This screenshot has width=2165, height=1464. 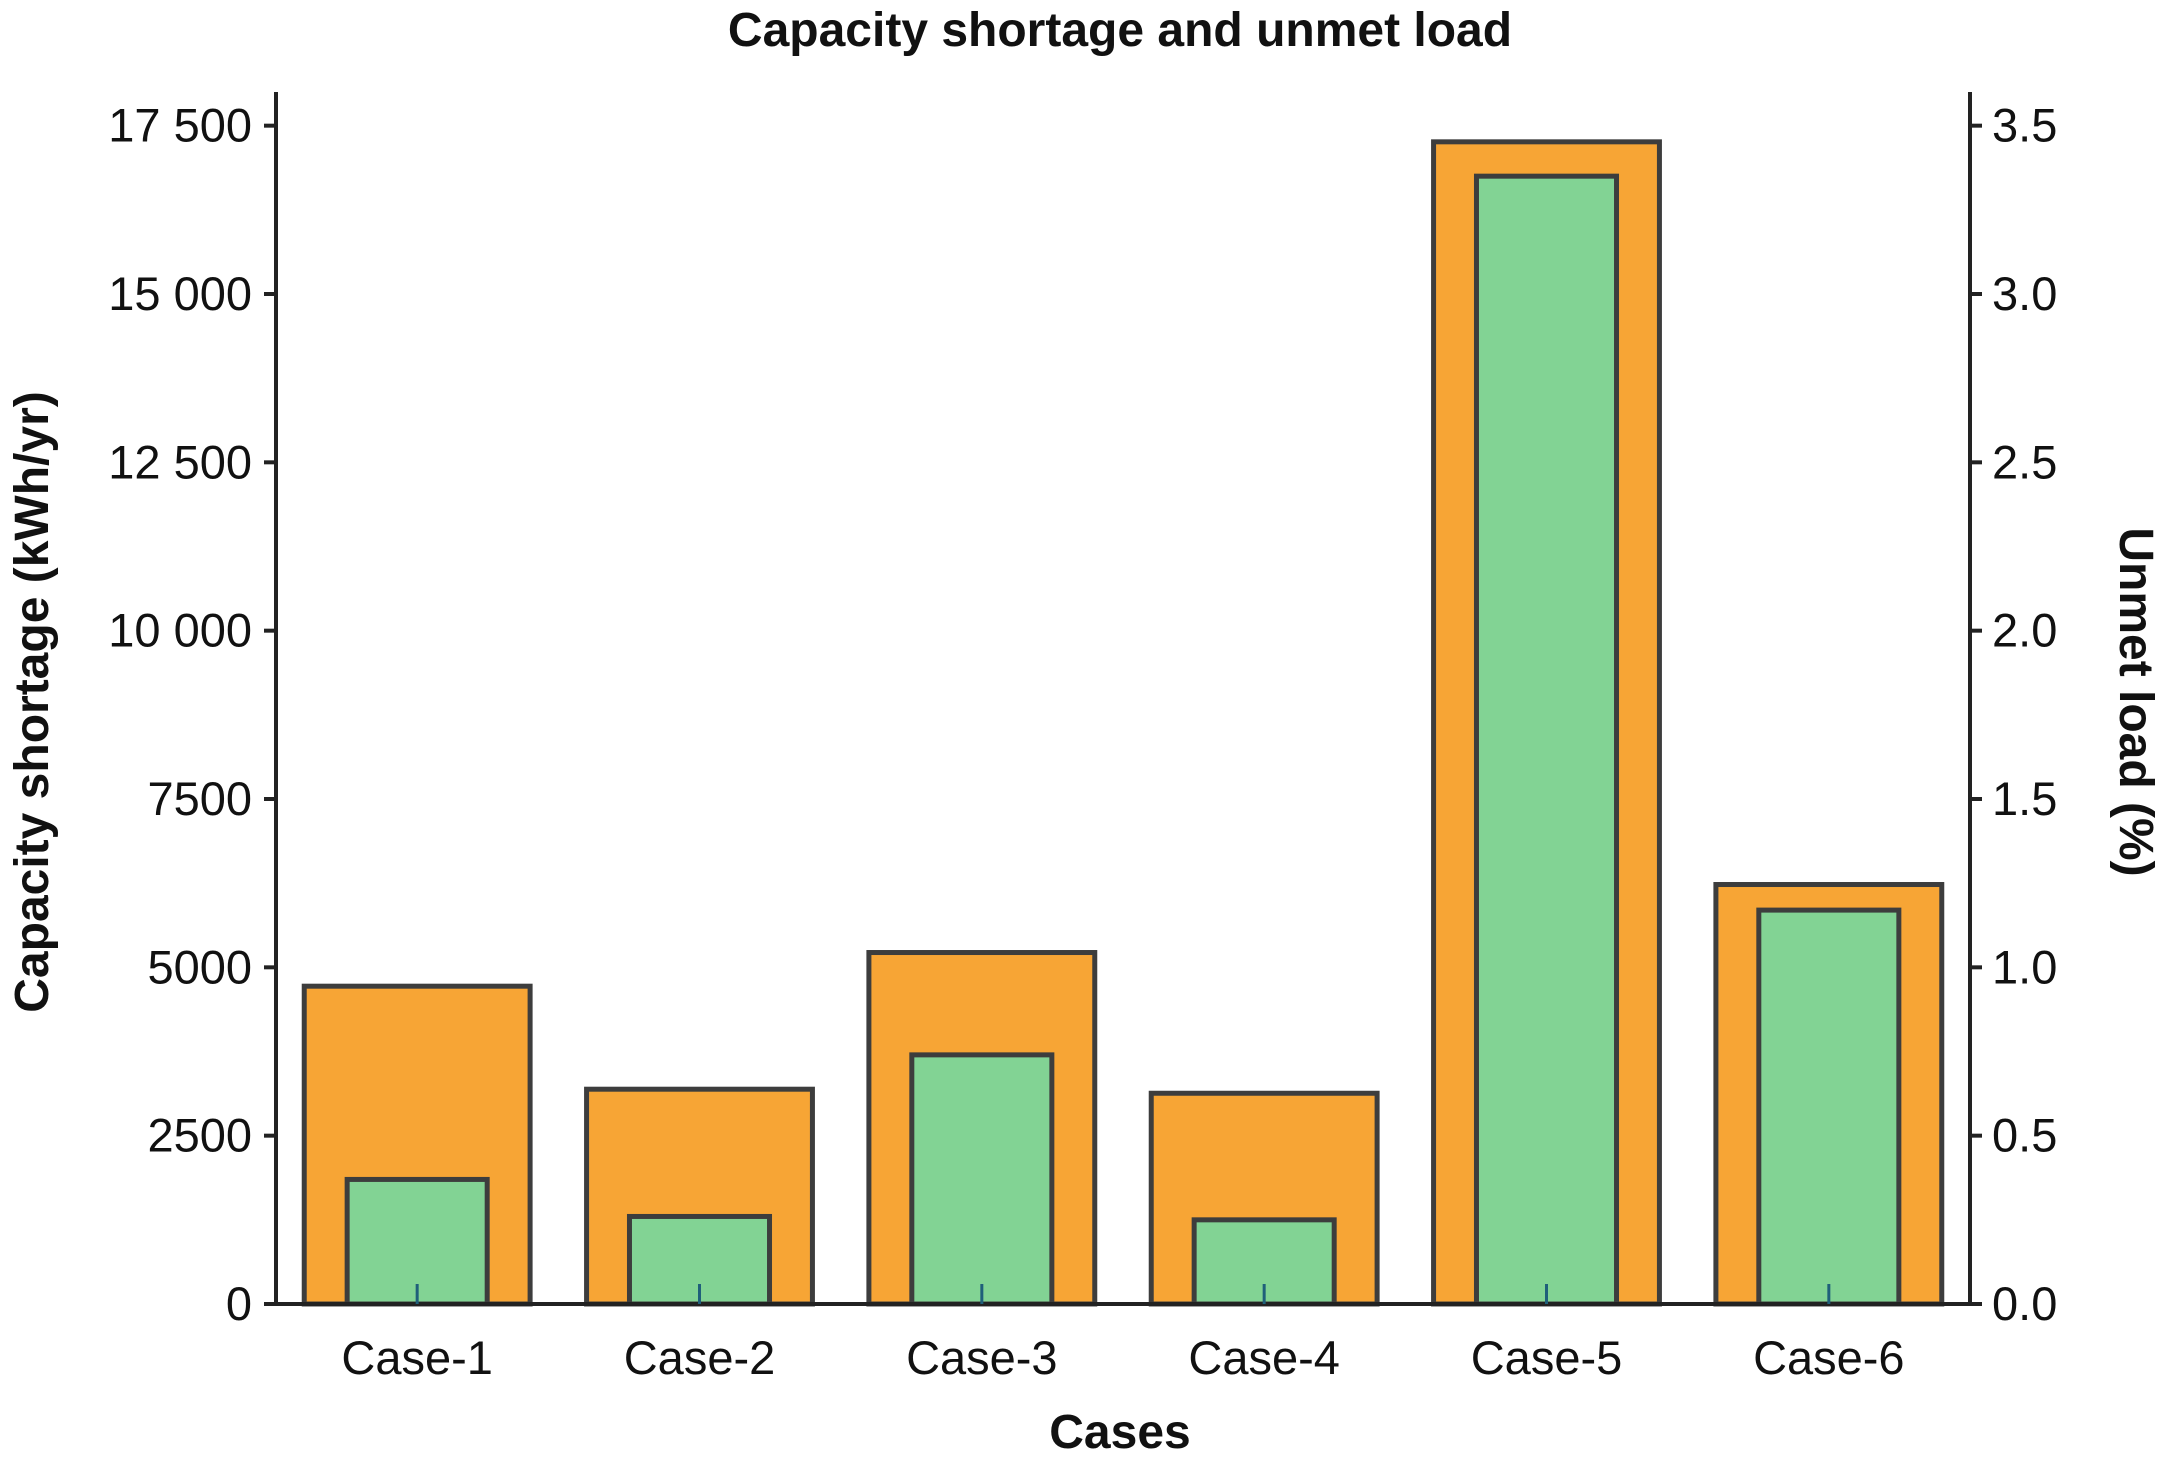 I want to click on y2-tick-label-7: 3.5, so click(x=2024, y=125).